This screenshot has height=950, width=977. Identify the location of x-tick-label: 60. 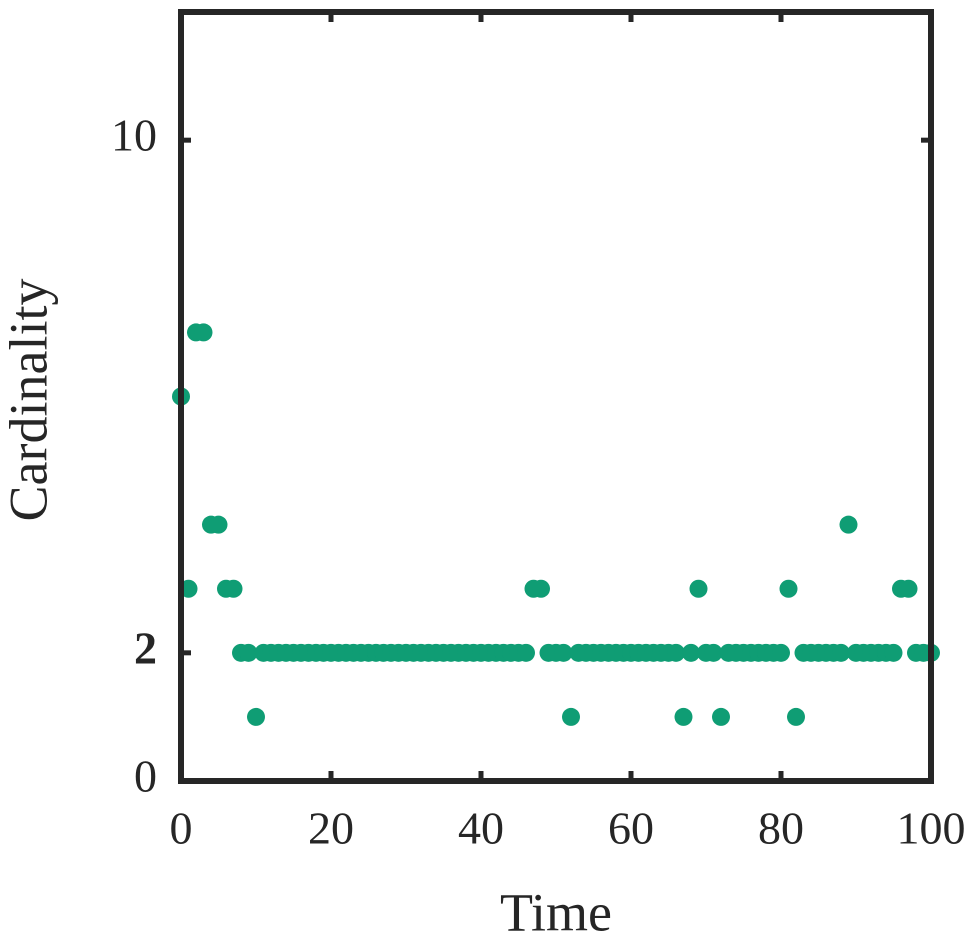
(631, 828).